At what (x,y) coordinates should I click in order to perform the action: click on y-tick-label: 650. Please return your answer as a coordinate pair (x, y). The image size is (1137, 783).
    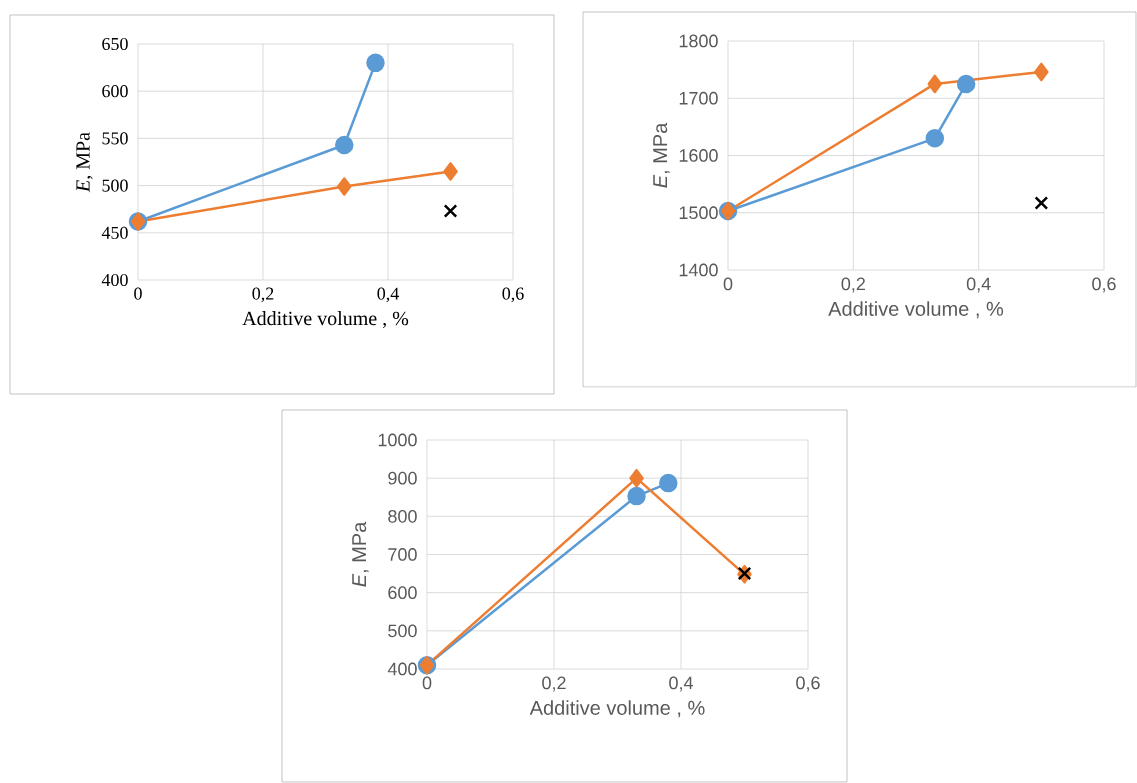
    Looking at the image, I should click on (115, 44).